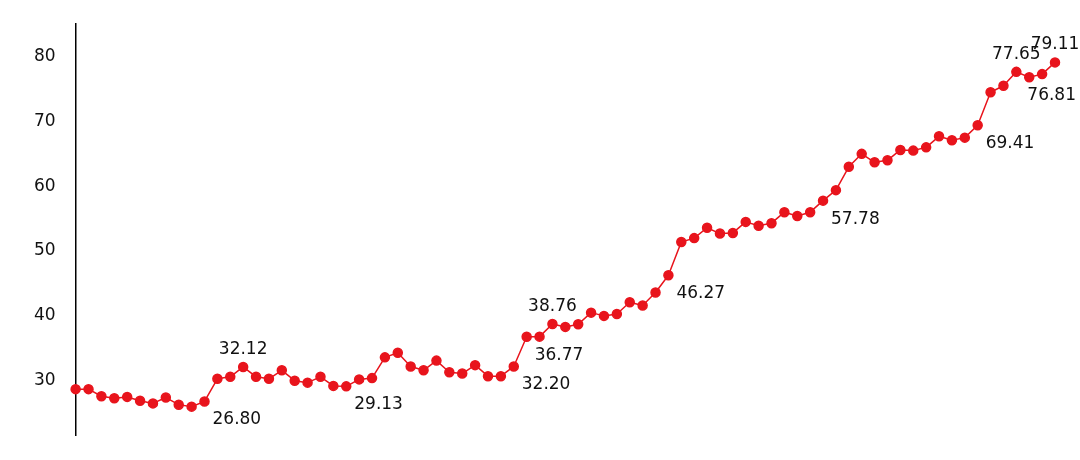  What do you see at coordinates (44, 314) in the screenshot?
I see `y-tick-label: 40` at bounding box center [44, 314].